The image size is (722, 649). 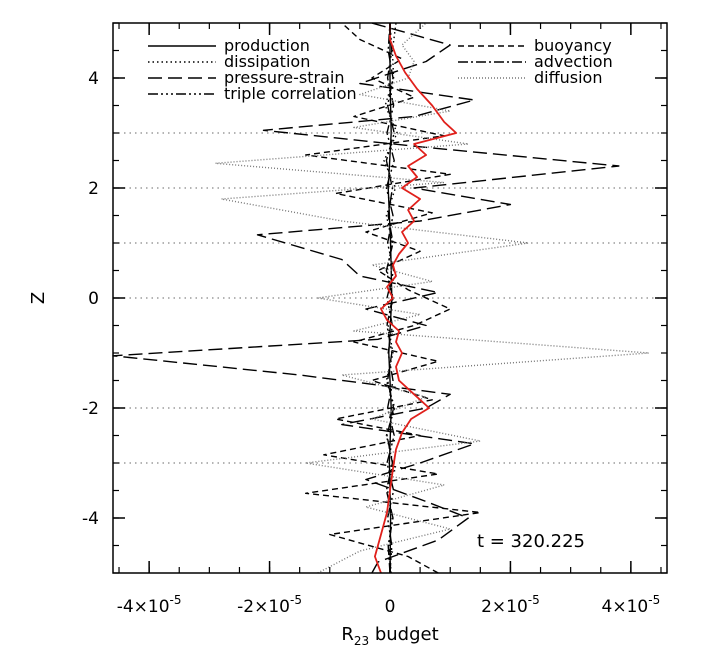 What do you see at coordinates (361, 641) in the screenshot?
I see `x-axis-label-subscript: 23` at bounding box center [361, 641].